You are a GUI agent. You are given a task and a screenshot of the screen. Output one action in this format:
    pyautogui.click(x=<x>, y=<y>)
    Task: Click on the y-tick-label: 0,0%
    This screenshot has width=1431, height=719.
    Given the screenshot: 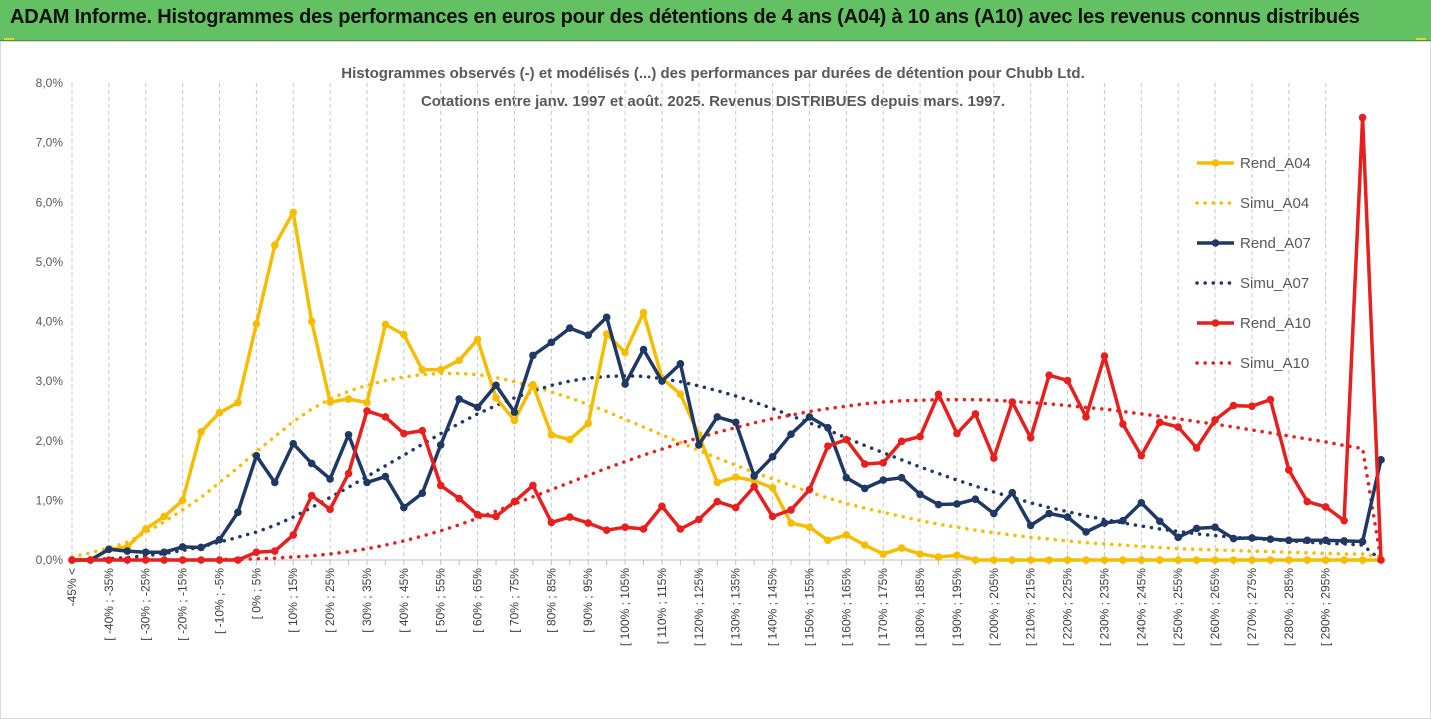 What is the action you would take?
    pyautogui.click(x=50, y=560)
    